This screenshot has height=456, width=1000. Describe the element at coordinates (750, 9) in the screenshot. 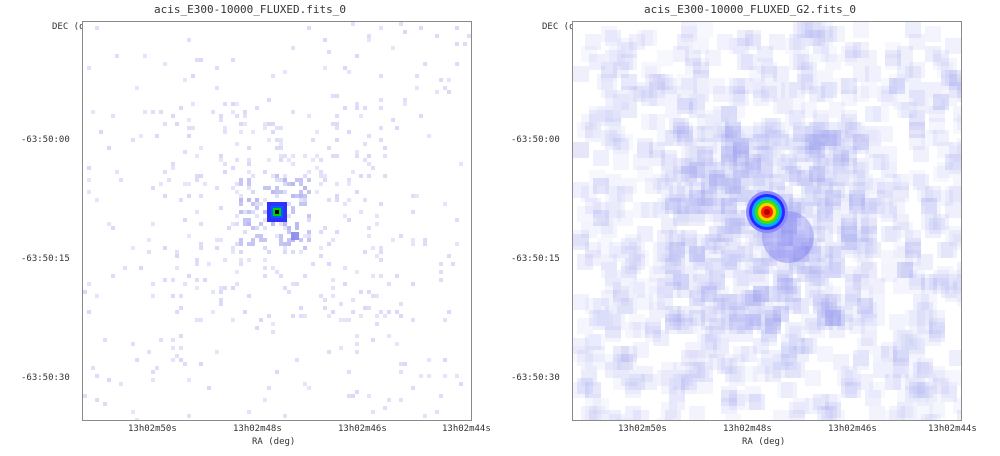

I see `panel-title: acis_E300-10000_FLUXED_G2.fits_0` at that location.